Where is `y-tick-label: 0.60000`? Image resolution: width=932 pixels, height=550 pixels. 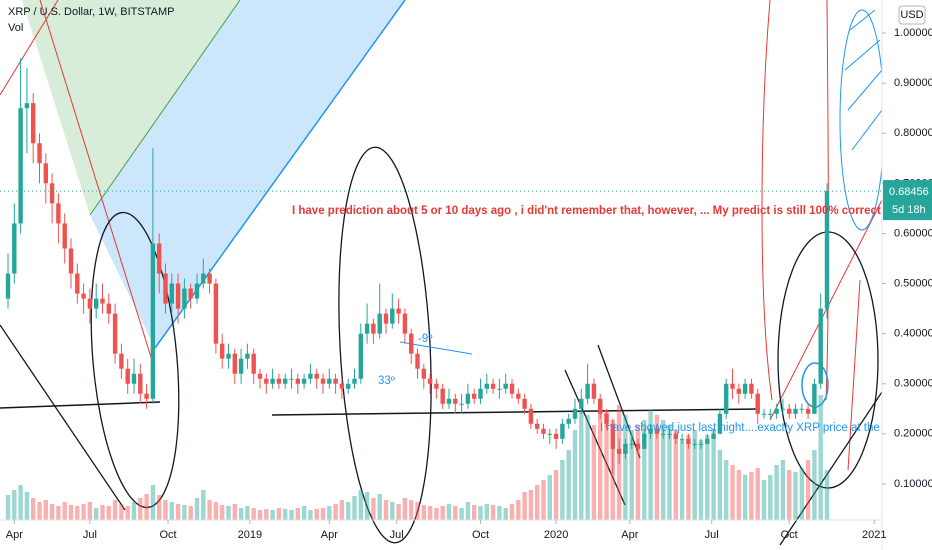
y-tick-label: 0.60000 is located at coordinates (913, 233).